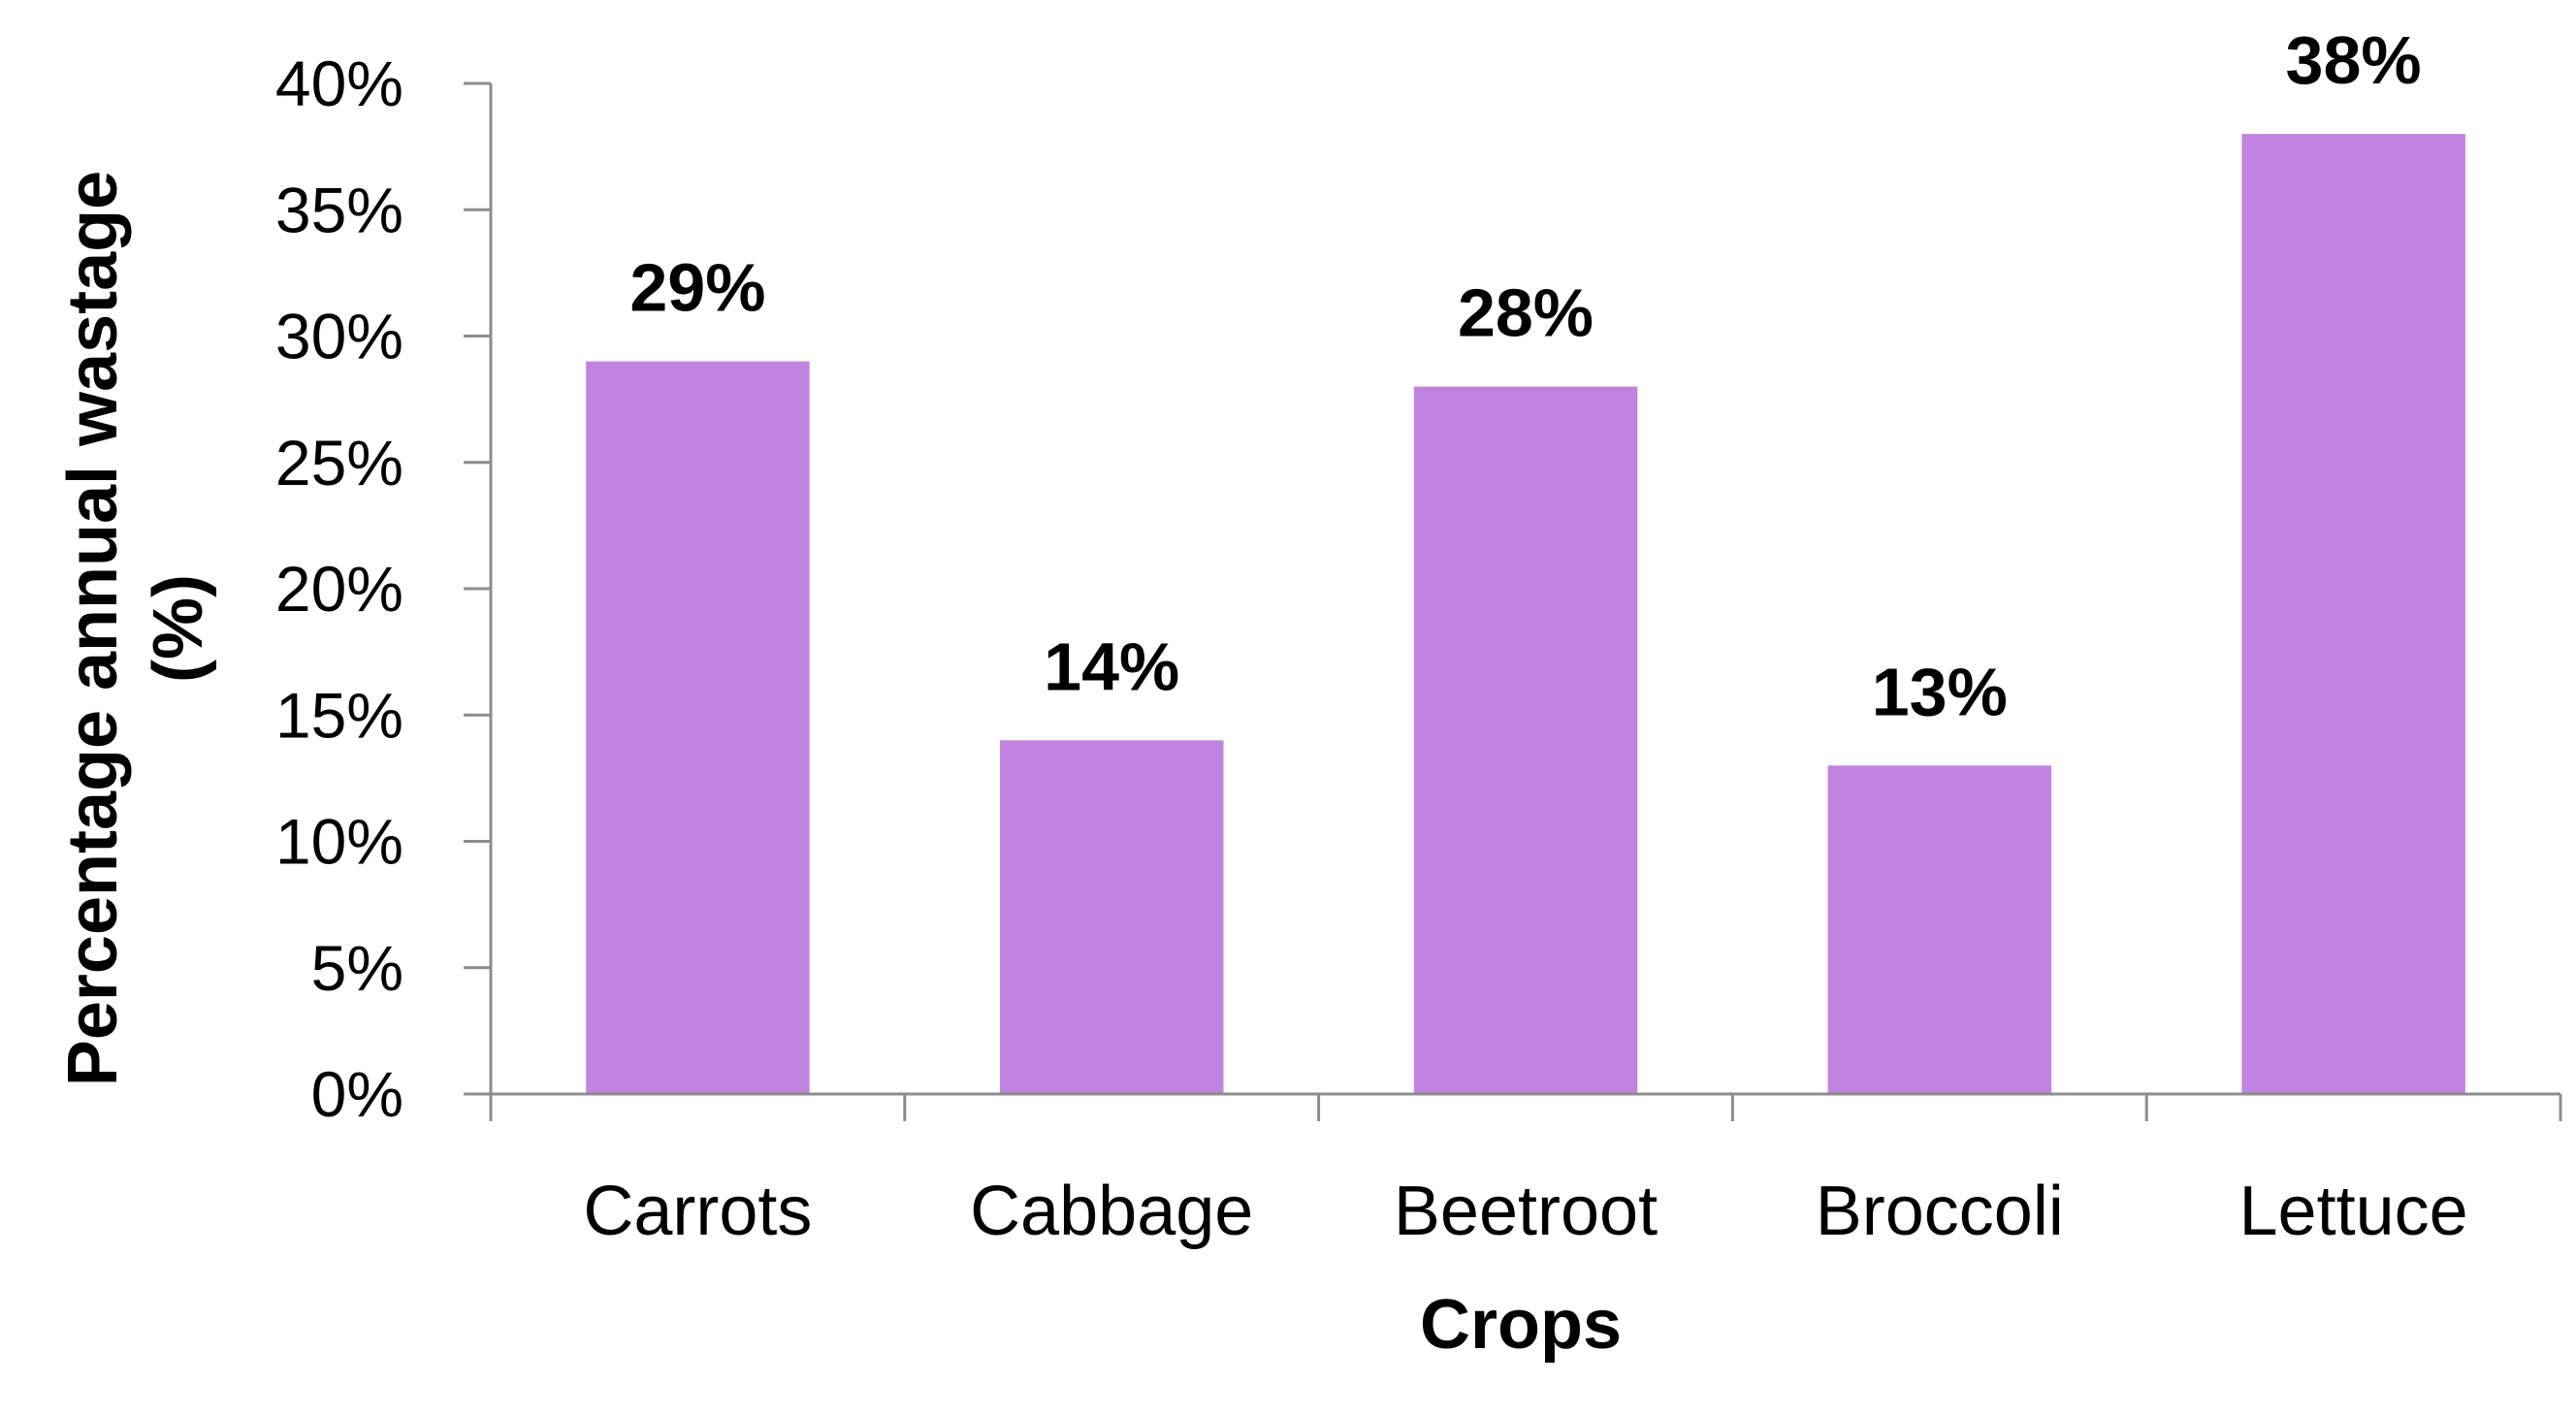 This screenshot has height=1416, width=2576. Describe the element at coordinates (357, 968) in the screenshot. I see `y-tick-label: 5%` at that location.